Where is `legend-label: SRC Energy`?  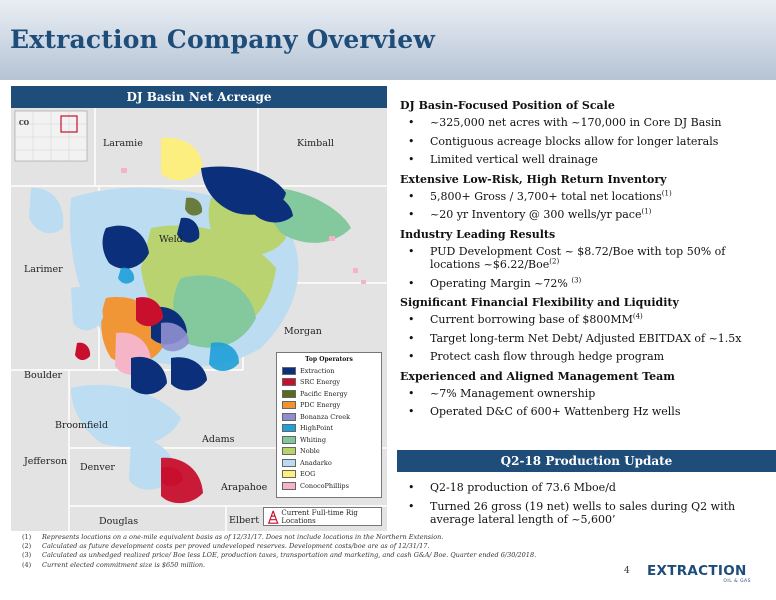 legend-label: SRC Energy is located at coordinates (320, 382).